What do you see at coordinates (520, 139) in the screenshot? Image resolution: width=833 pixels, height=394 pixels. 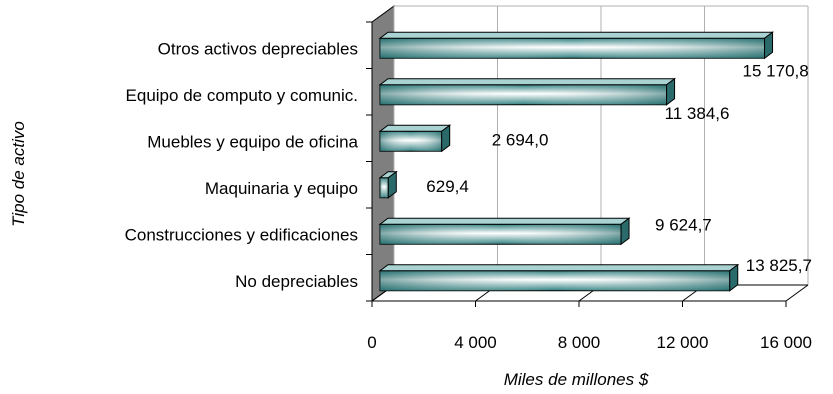 I see `data-label: 2 694,0` at bounding box center [520, 139].